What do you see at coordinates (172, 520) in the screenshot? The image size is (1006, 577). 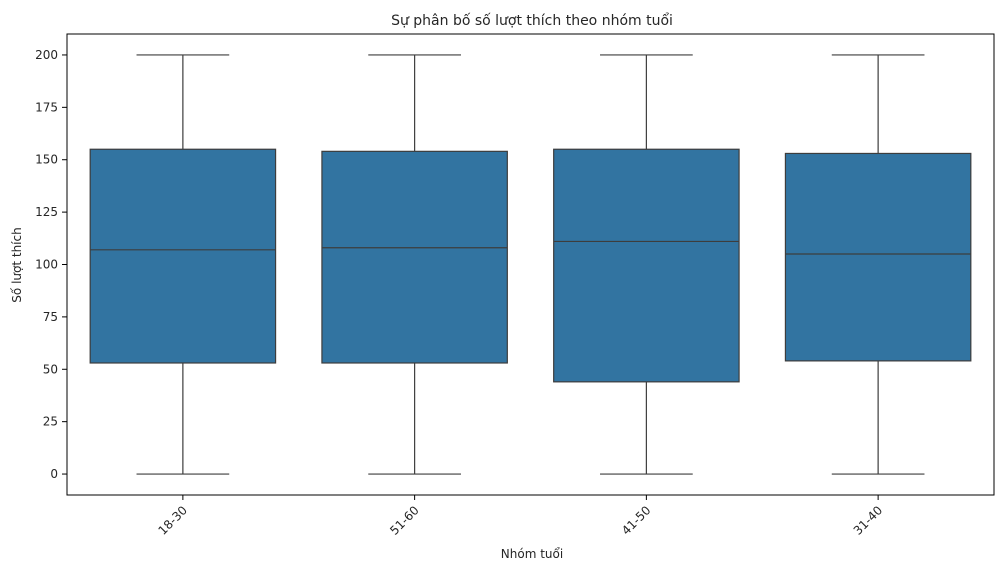 I see `x-tick-label: 18-30` at bounding box center [172, 520].